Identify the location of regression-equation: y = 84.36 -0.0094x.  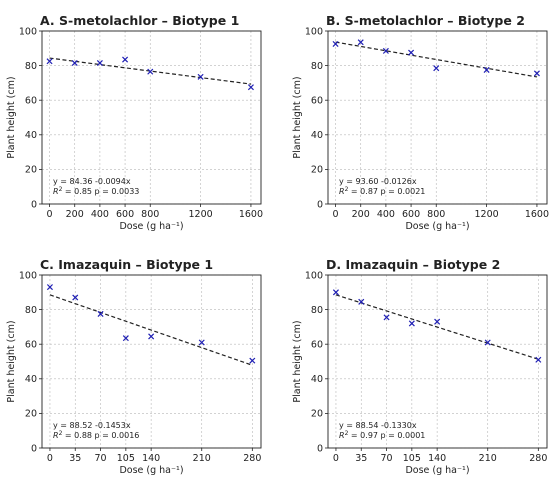
(92, 181).